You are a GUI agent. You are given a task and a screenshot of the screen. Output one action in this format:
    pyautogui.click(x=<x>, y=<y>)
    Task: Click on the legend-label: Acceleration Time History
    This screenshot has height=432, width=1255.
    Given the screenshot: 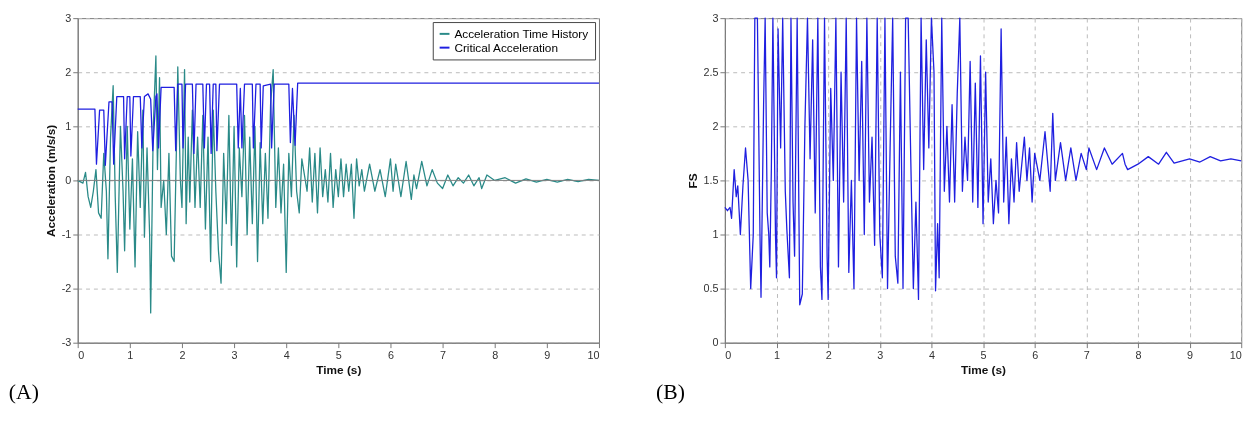 What is the action you would take?
    pyautogui.click(x=521, y=33)
    